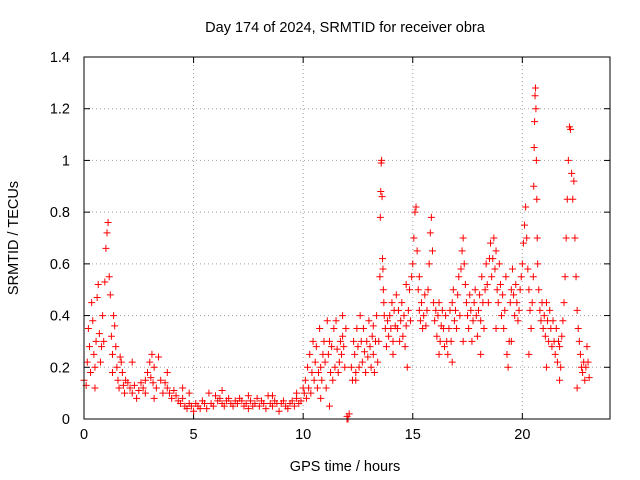  What do you see at coordinates (522, 435) in the screenshot?
I see `x-tick-label: 20` at bounding box center [522, 435].